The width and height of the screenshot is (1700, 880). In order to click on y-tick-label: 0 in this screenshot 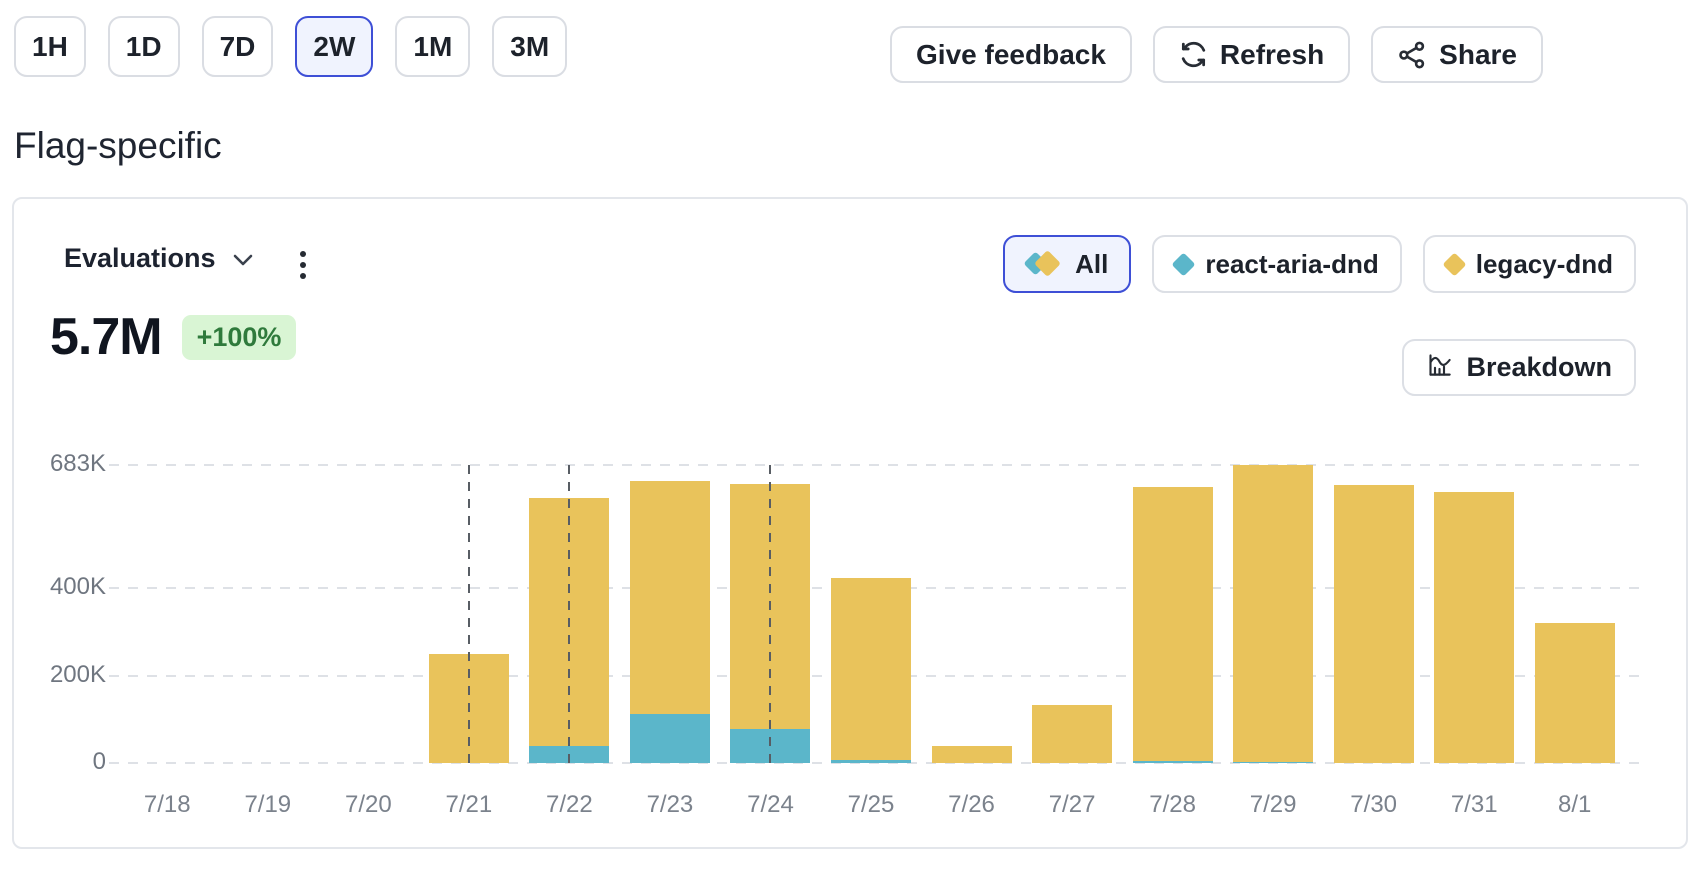, I will do `click(99, 761)`.